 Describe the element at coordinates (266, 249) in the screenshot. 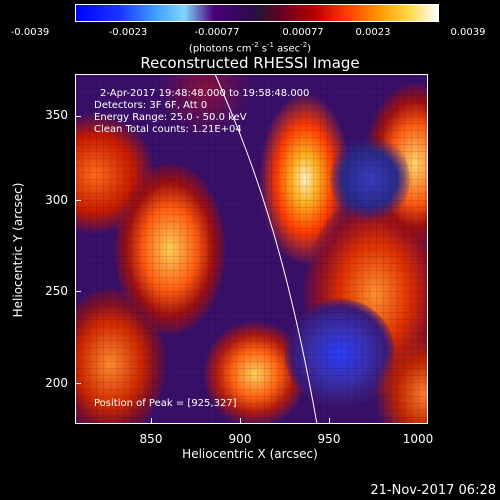

I see `solar-limb-line` at that location.